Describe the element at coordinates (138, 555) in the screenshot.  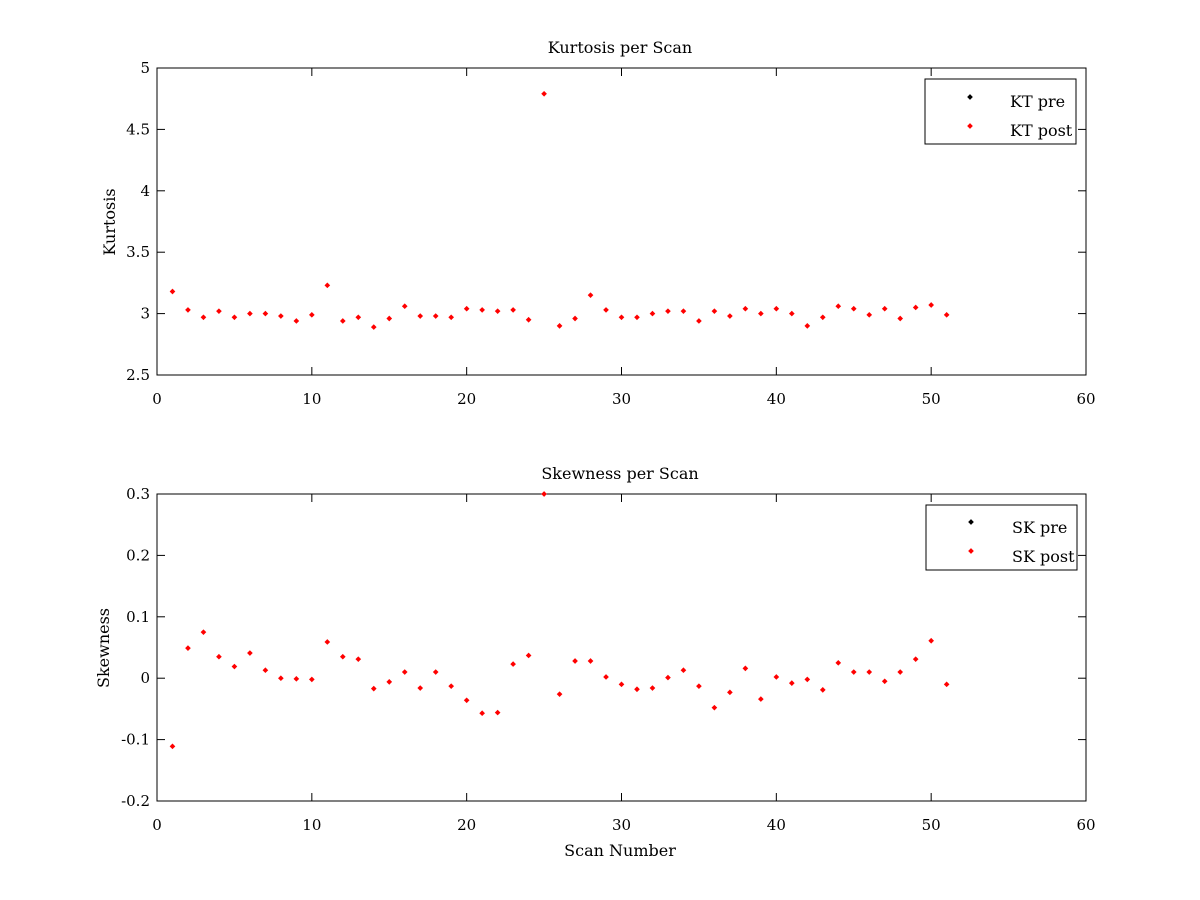
I see `skewness-ytick-label: 0.2` at that location.